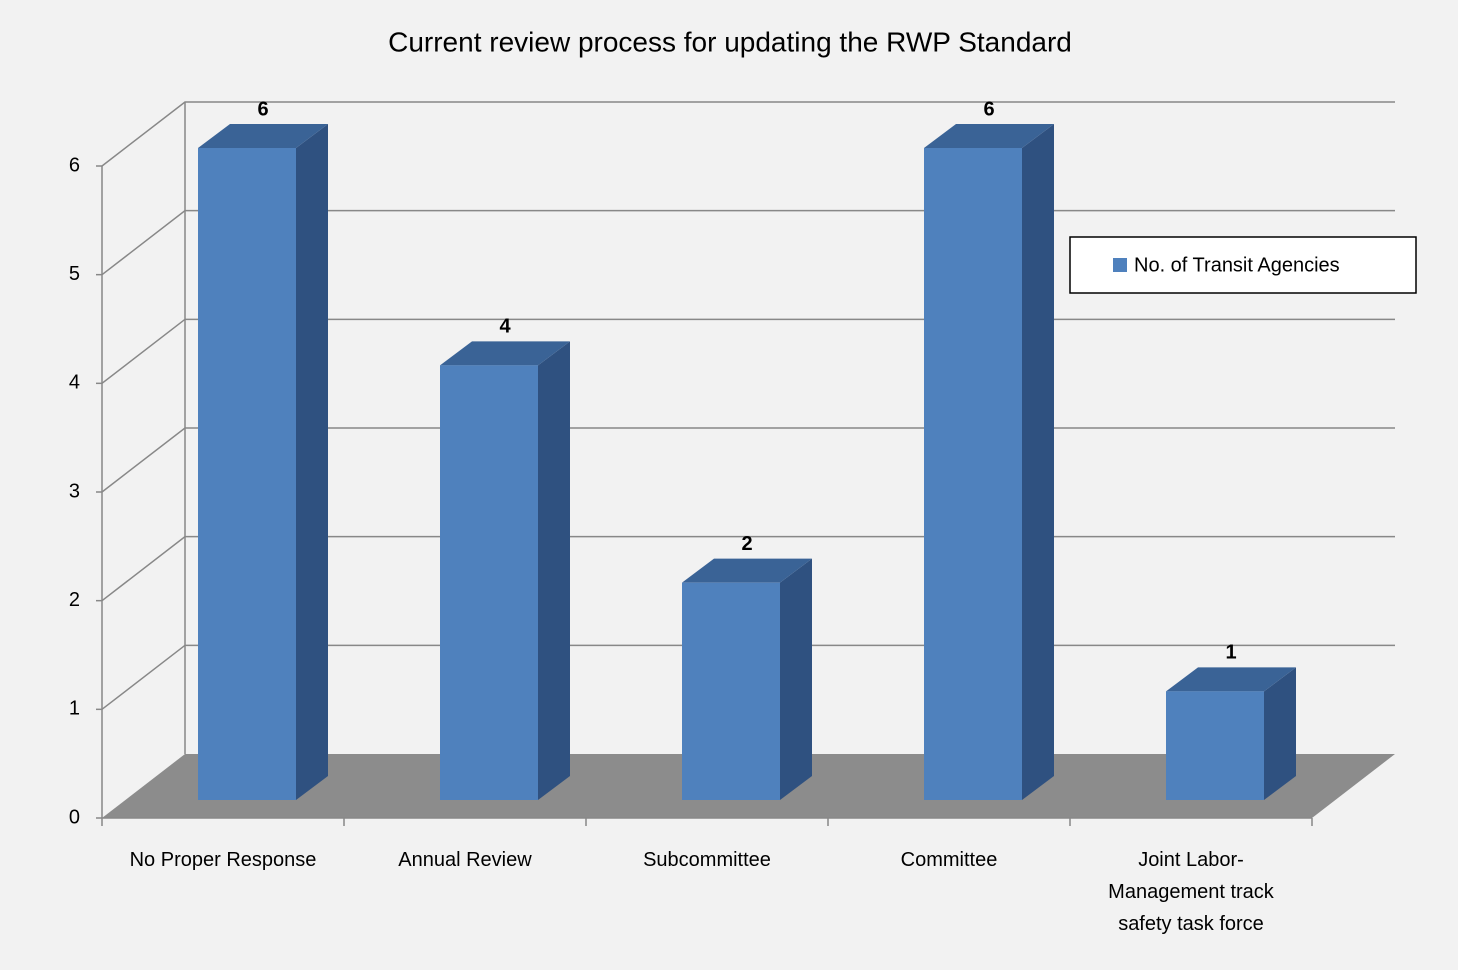  What do you see at coordinates (505, 327) in the screenshot?
I see `data-label: 4` at bounding box center [505, 327].